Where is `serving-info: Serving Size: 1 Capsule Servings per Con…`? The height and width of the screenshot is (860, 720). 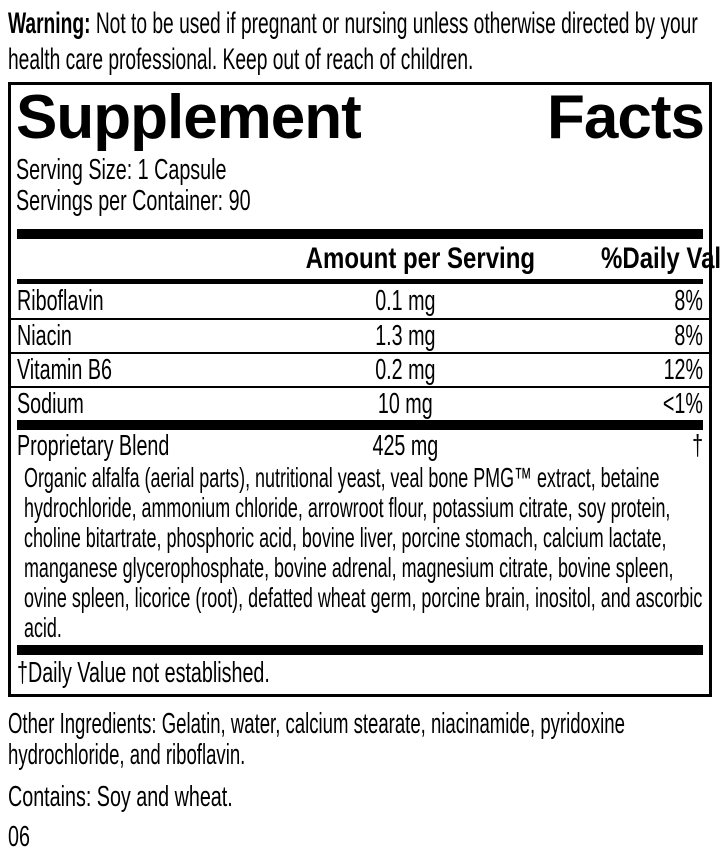 serving-info: Serving Size: 1 Capsule Servings per Con… is located at coordinates (360, 183).